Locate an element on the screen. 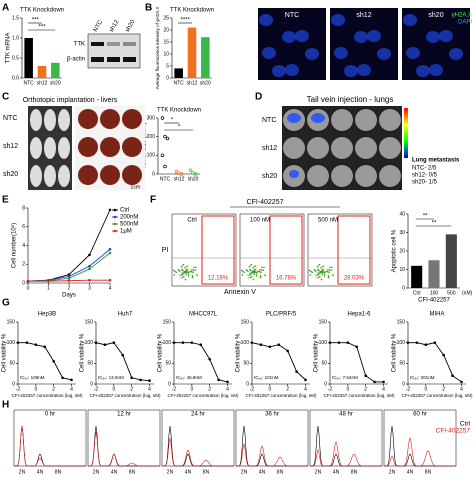  panel-label: G is located at coordinates (6, 303).